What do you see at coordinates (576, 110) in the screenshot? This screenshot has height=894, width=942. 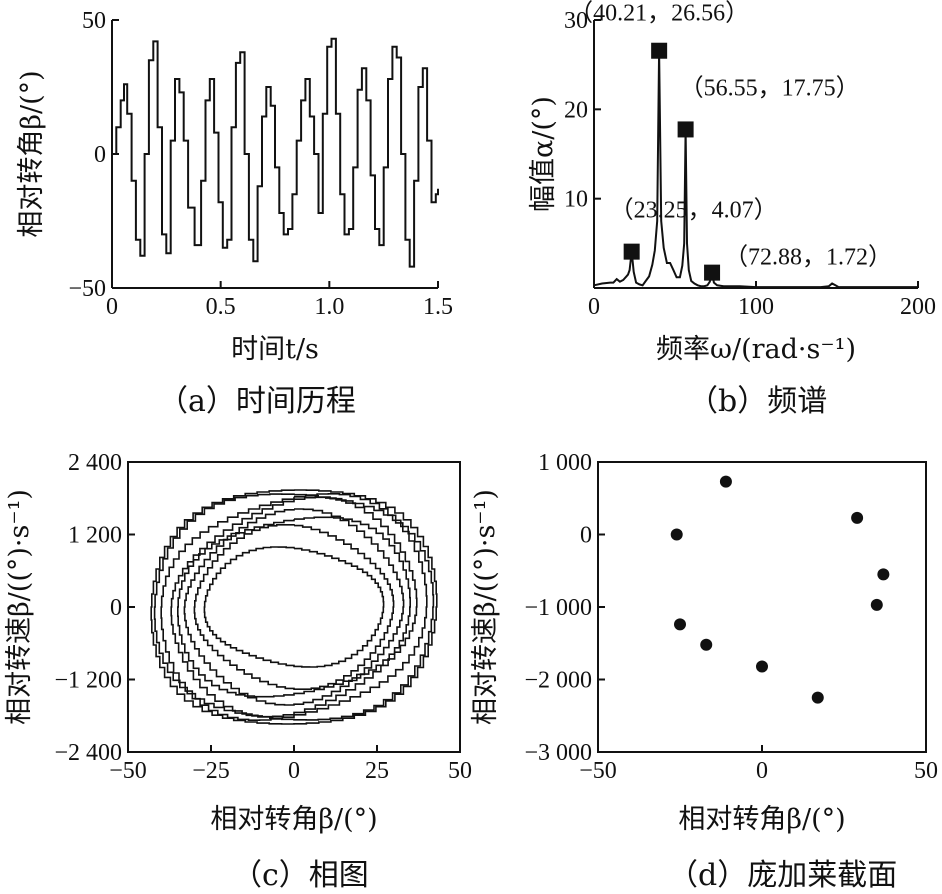 I see `y-tick-label: 20` at bounding box center [576, 110].